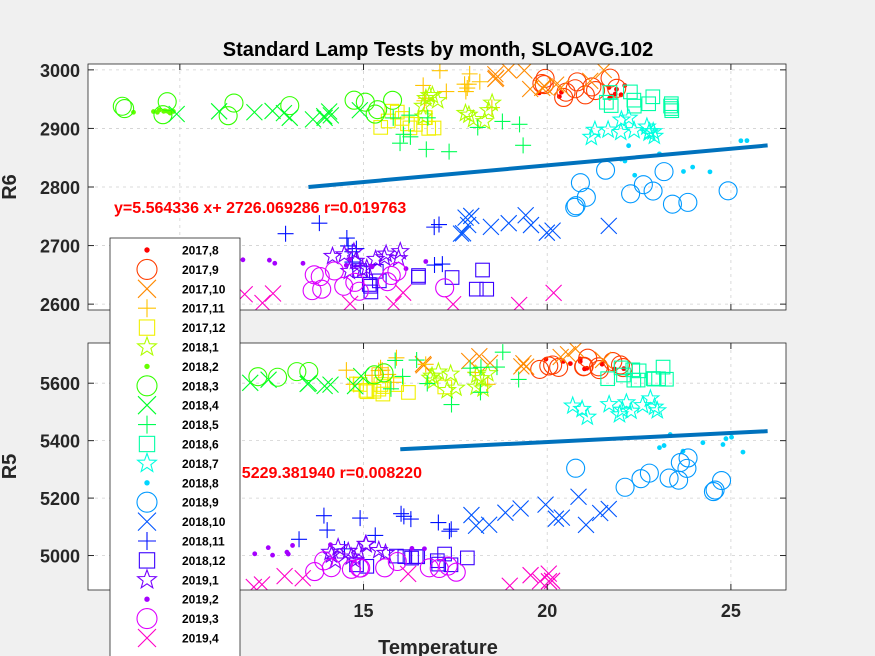 Image resolution: width=875 pixels, height=656 pixels. What do you see at coordinates (200, 270) in the screenshot?
I see `legend-label: 2017,9` at bounding box center [200, 270].